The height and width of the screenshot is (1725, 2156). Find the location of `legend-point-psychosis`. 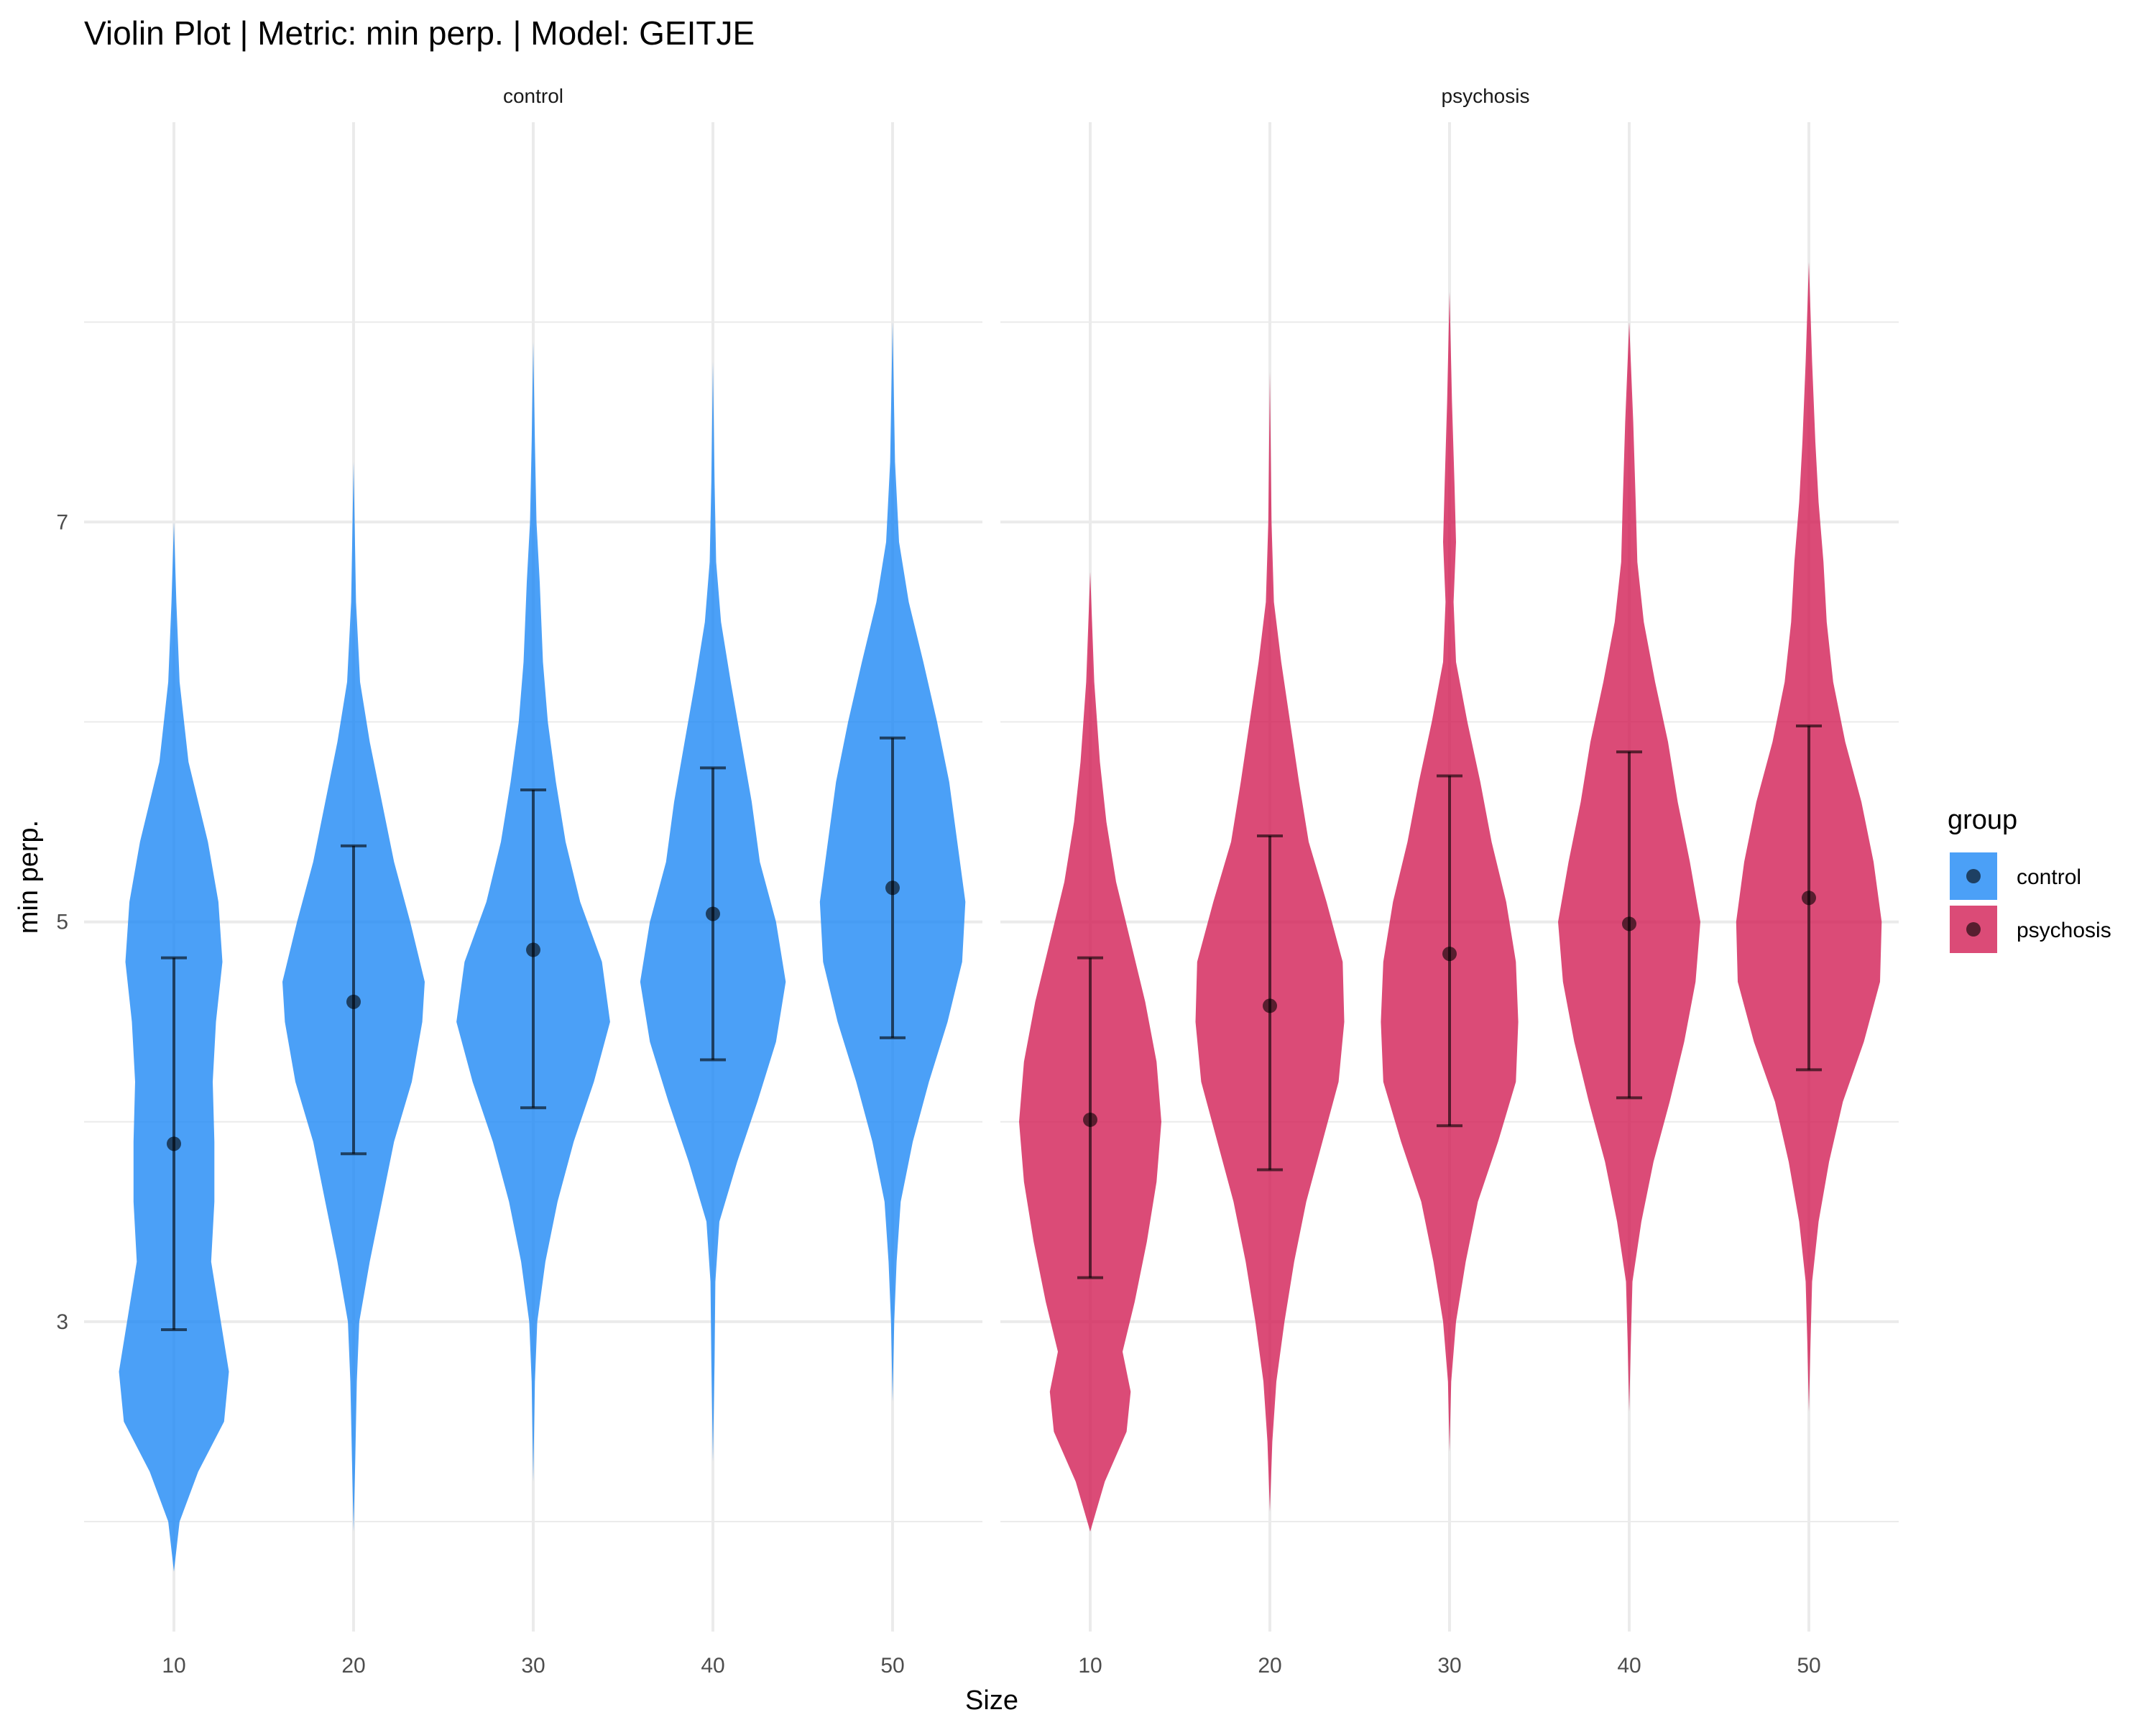

legend-point-psychosis is located at coordinates (1973, 929).